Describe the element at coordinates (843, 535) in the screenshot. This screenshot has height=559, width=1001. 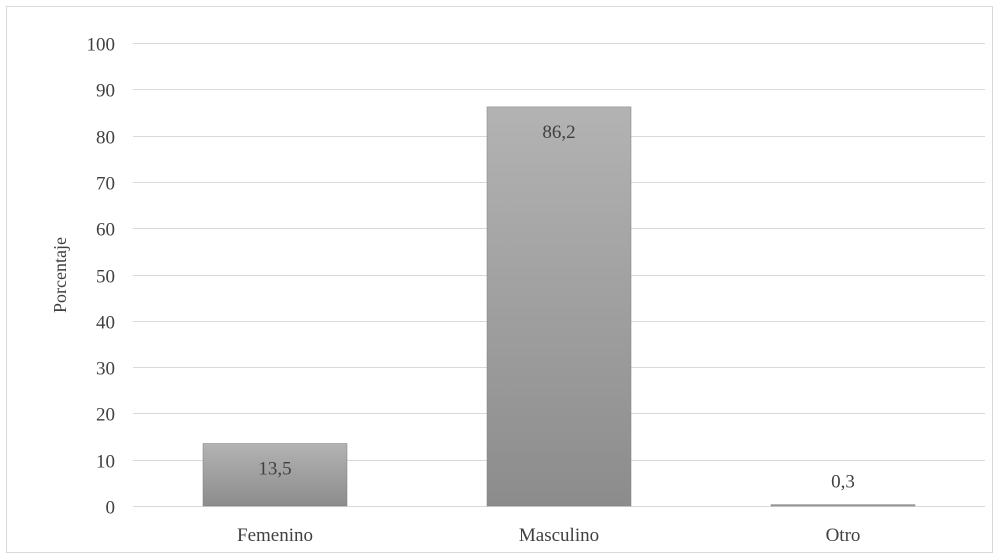
I see `x-category-label: Otro` at that location.